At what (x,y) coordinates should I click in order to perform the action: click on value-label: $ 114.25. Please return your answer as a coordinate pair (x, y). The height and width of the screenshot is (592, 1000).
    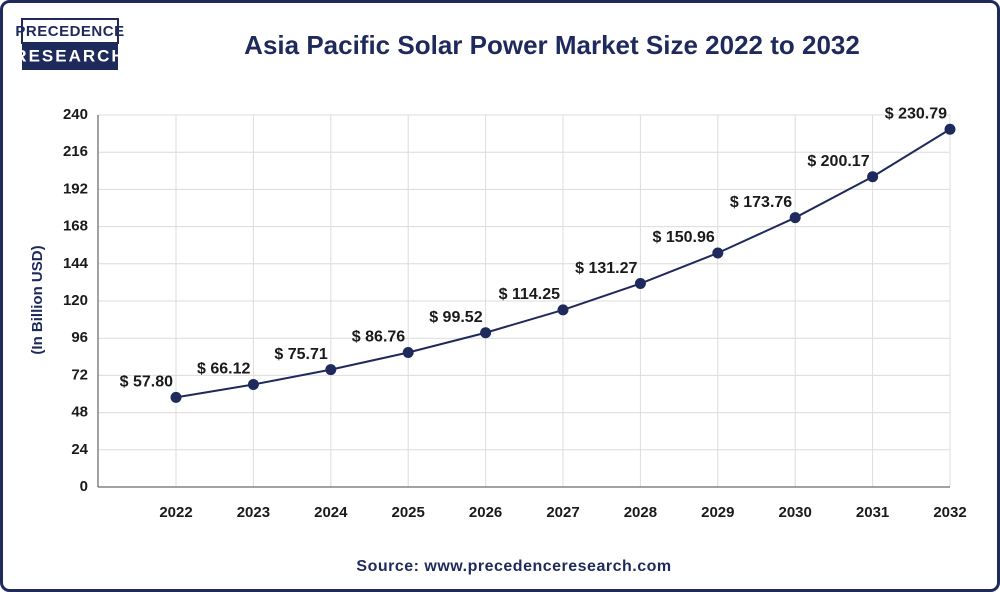
    Looking at the image, I should click on (530, 294).